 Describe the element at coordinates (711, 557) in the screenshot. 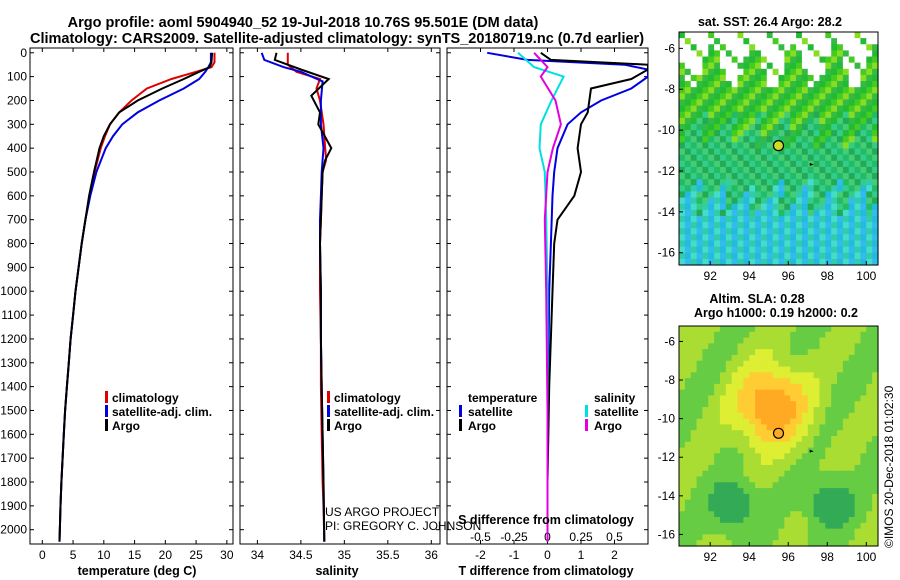

I see `lon-tick-label: 92` at that location.